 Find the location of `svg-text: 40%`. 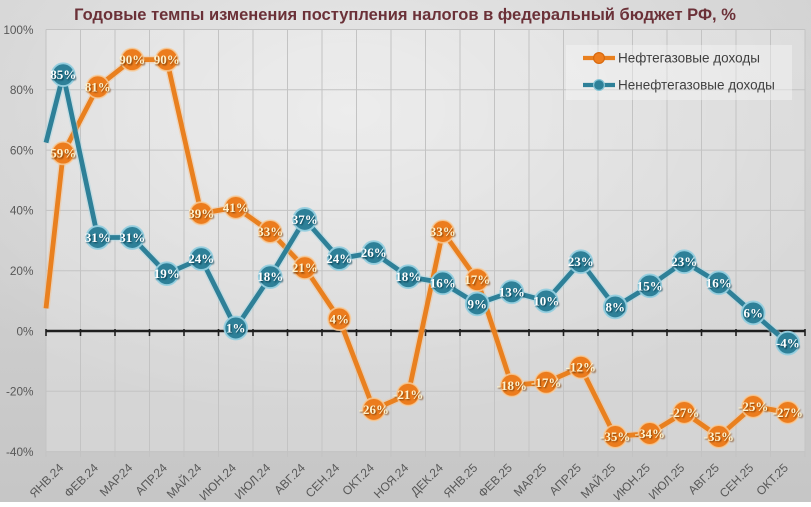

svg-text: 40% is located at coordinates (22, 211).